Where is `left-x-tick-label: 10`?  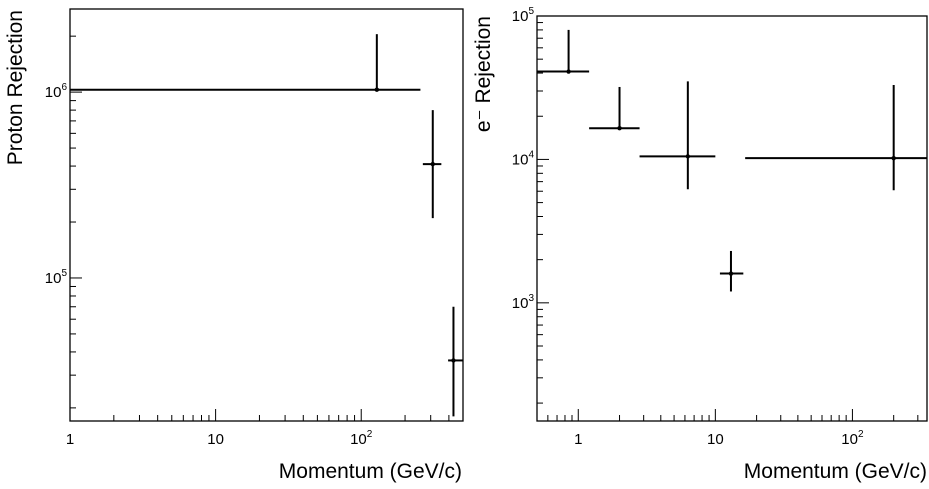
left-x-tick-label: 10 is located at coordinates (215, 439).